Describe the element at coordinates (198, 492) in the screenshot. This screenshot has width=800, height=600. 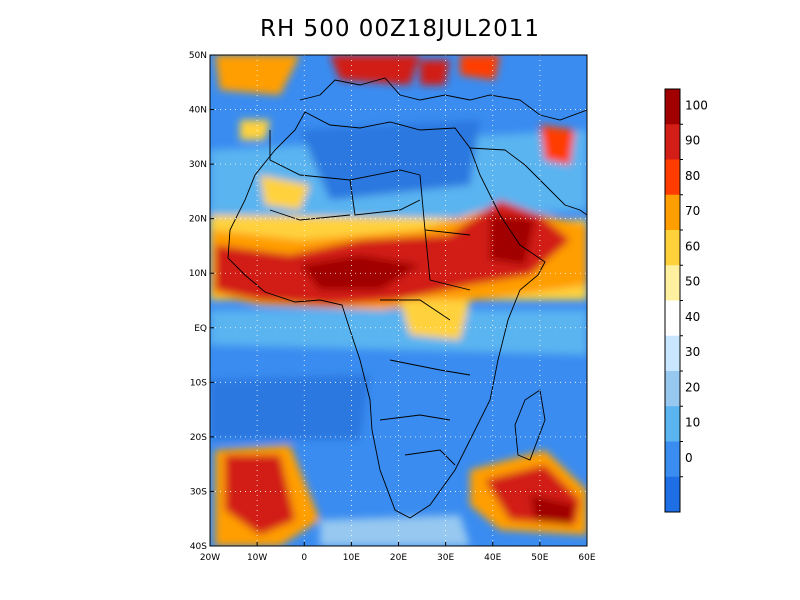
I see `lat-tick-label: 30S` at that location.